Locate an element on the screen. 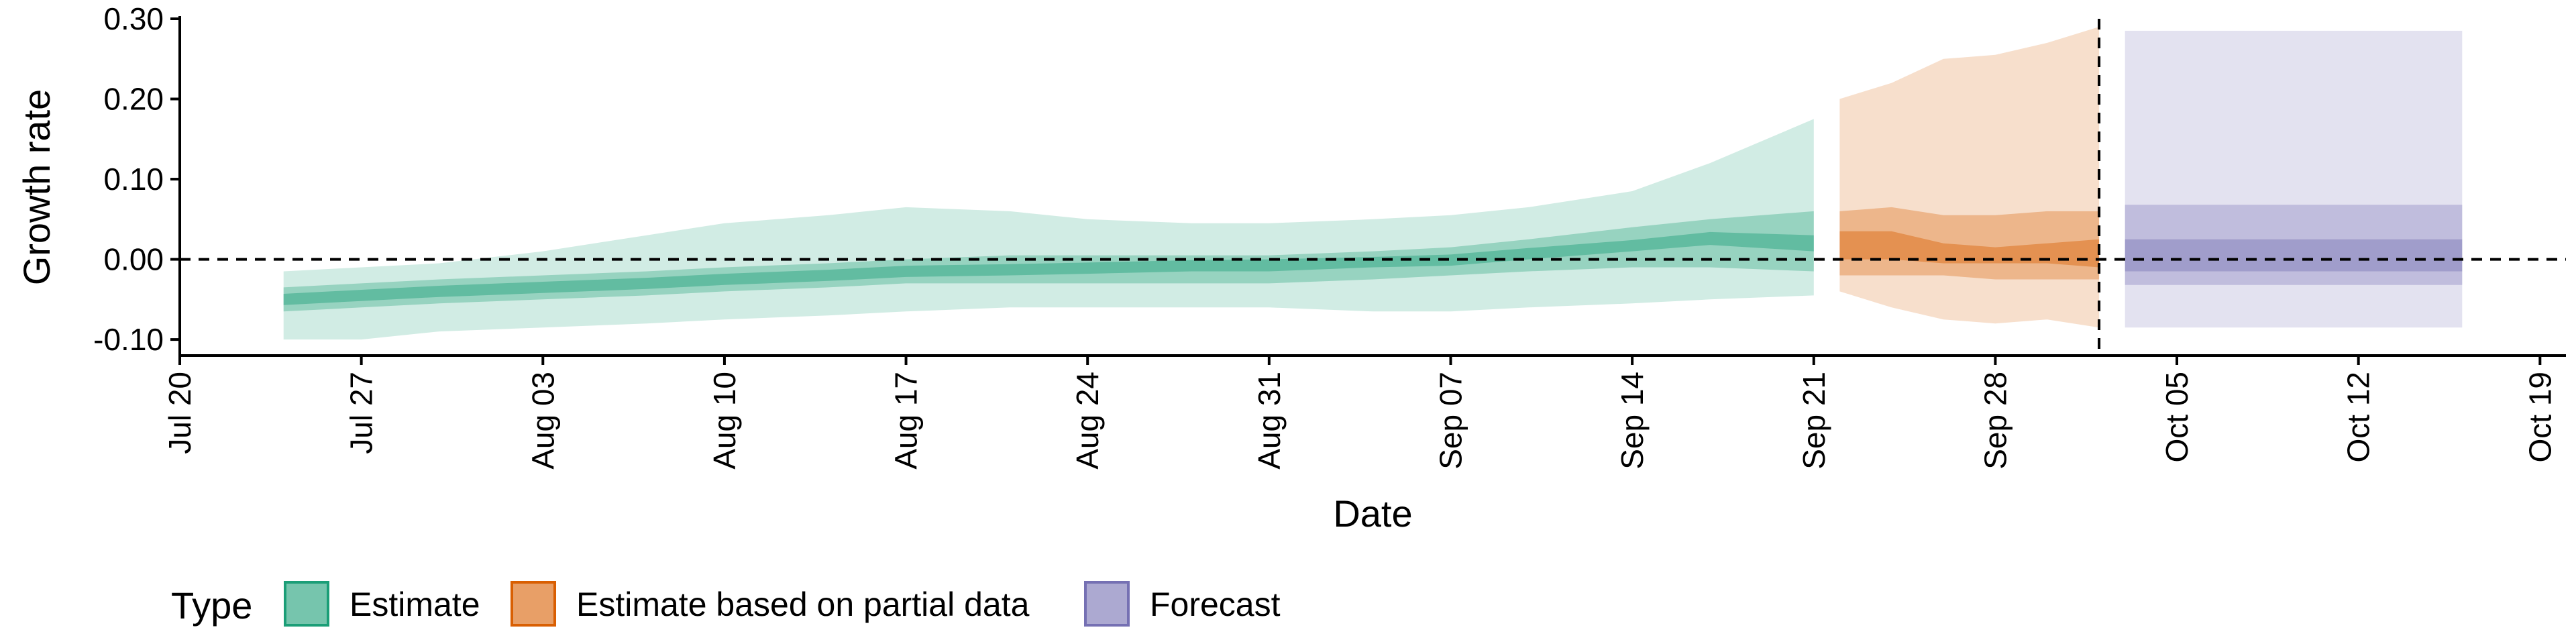 This screenshot has height=644, width=2576. y-tick-label: 0.10 is located at coordinates (133, 179).